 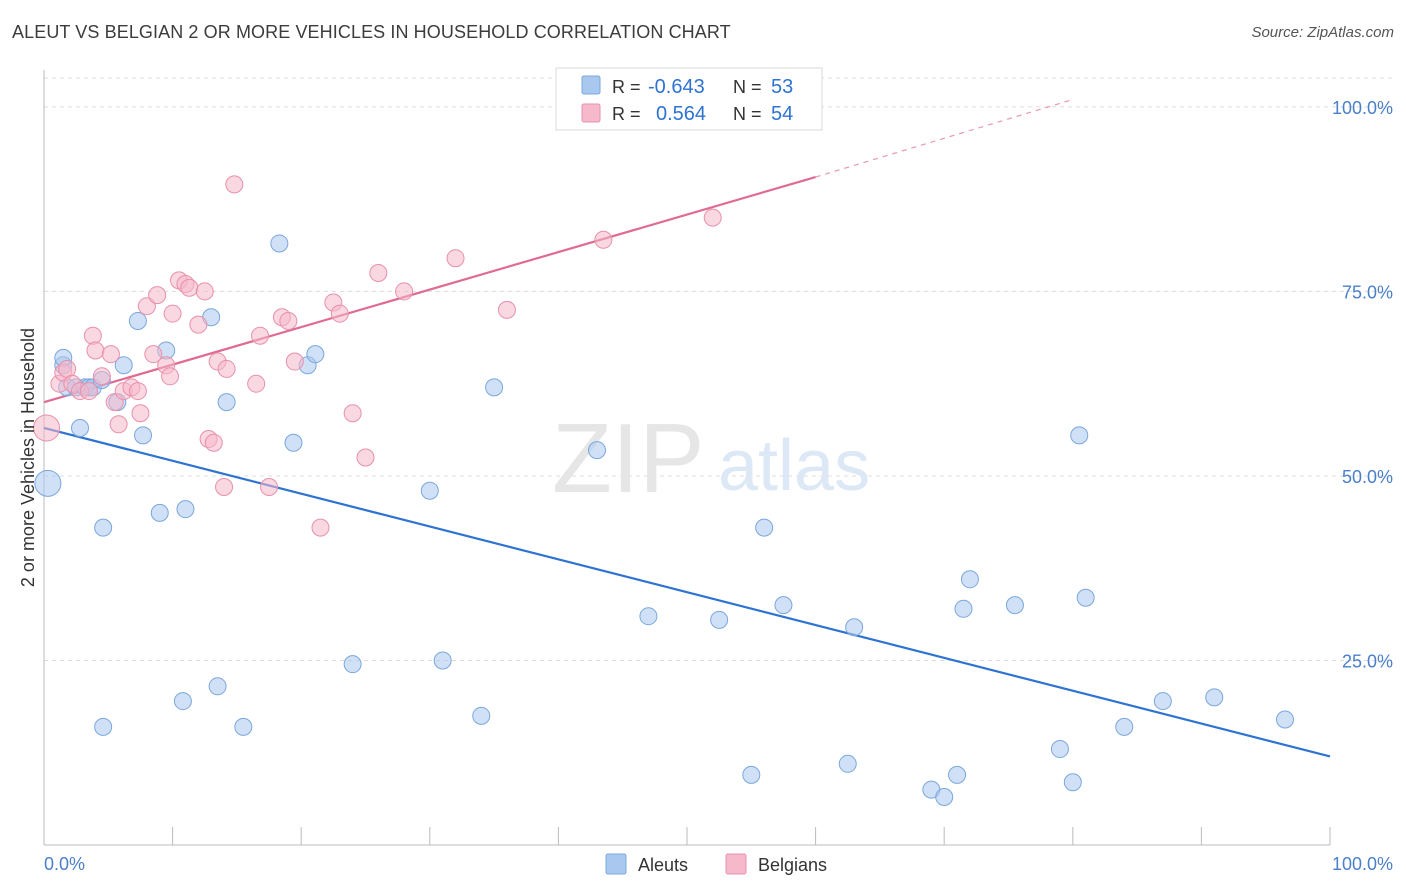 What do you see at coordinates (1367, 661) in the screenshot?
I see `y-tick-label: 25.0%` at bounding box center [1367, 661].